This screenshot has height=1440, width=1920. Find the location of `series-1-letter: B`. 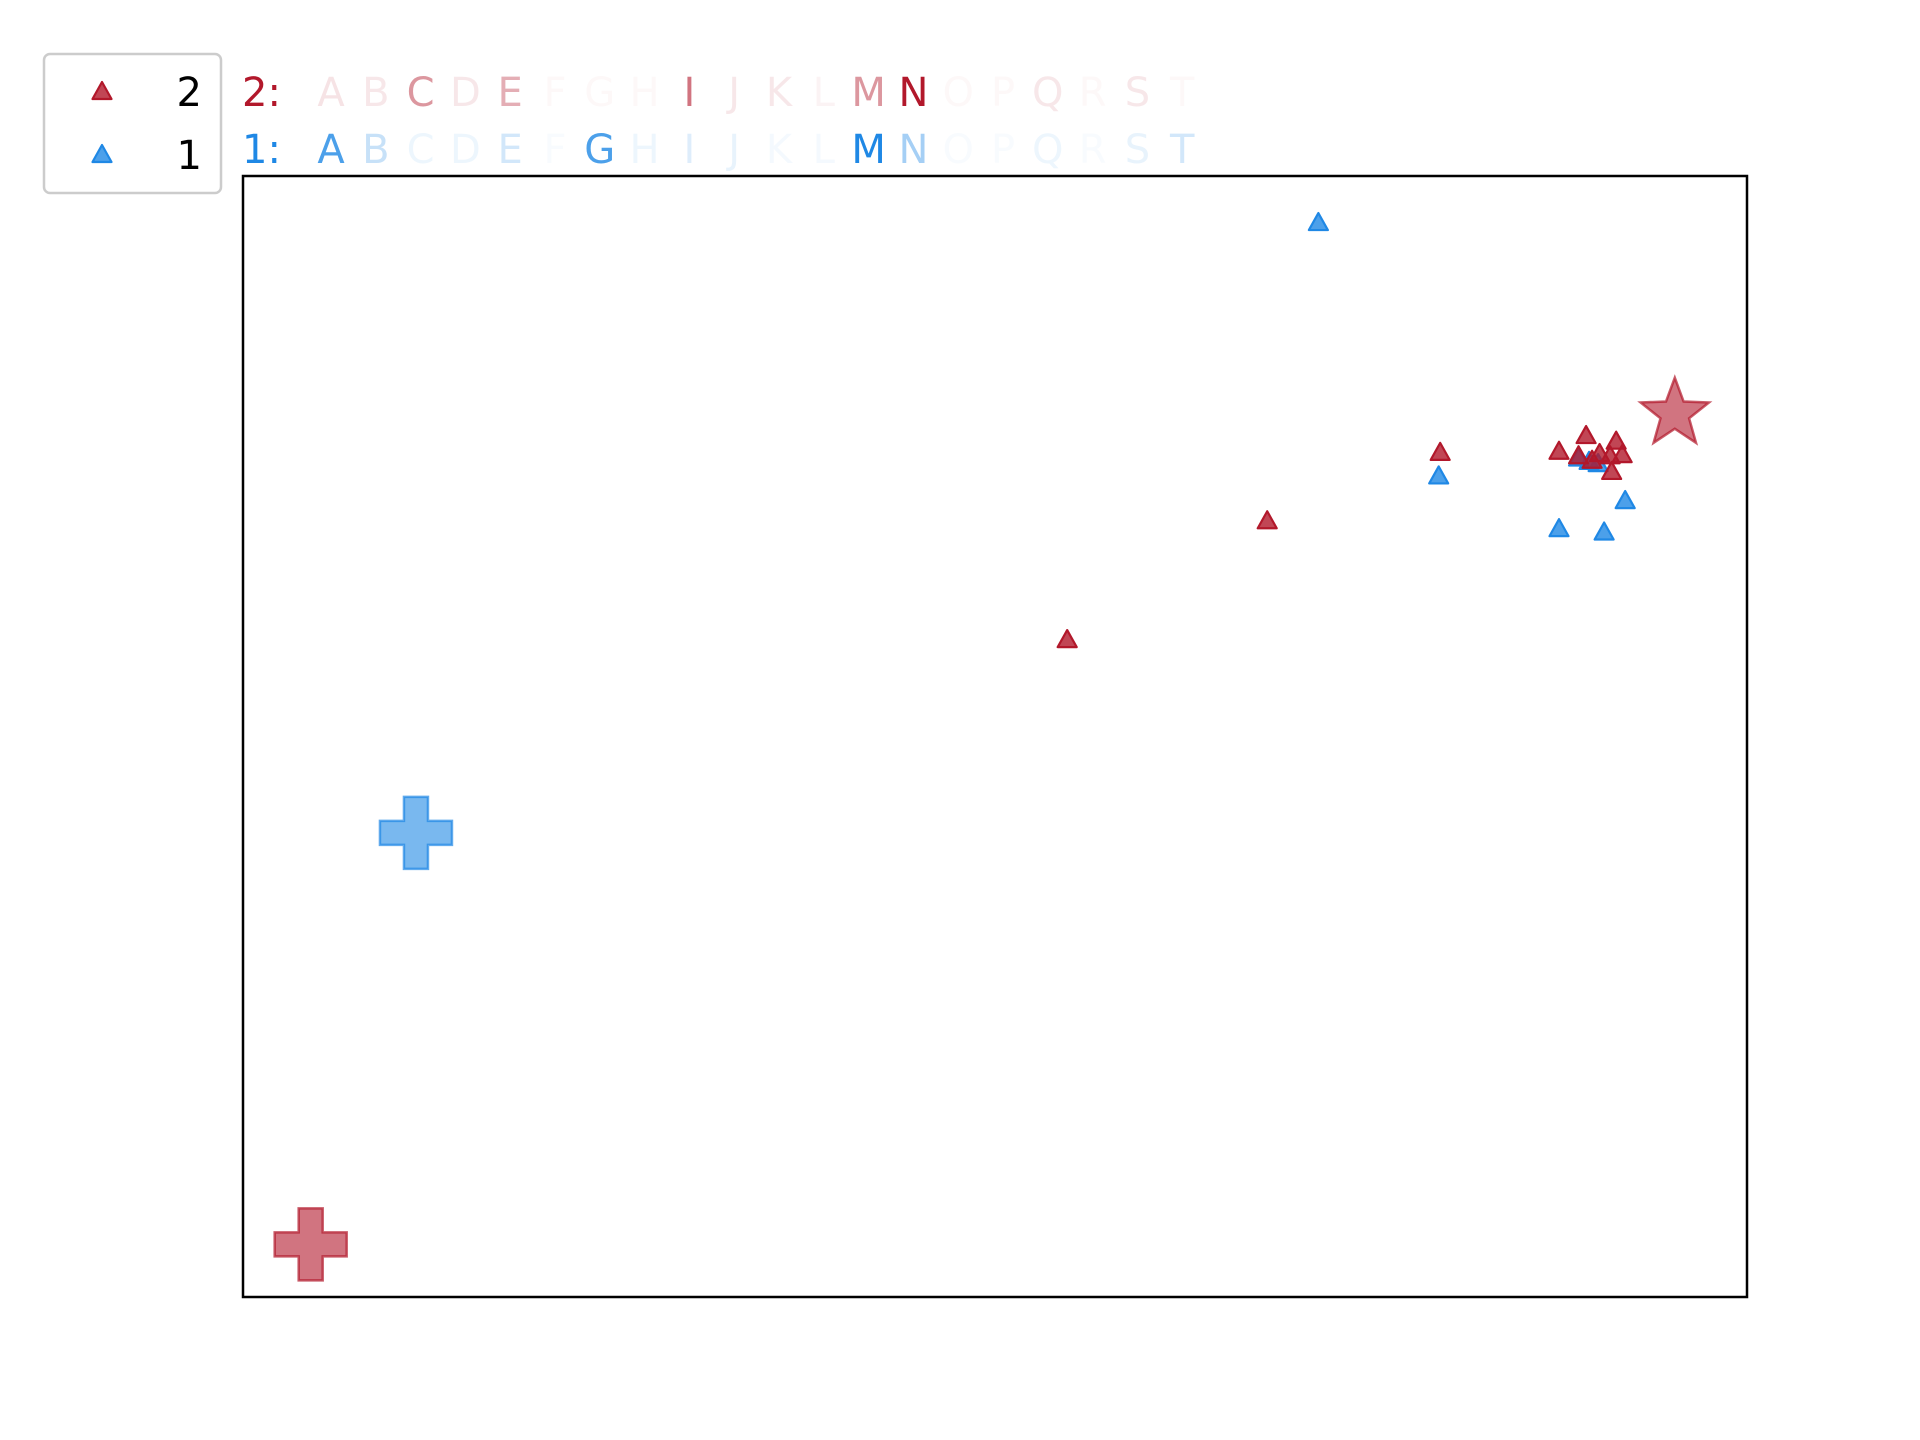

series-1-letter: B is located at coordinates (375, 150).